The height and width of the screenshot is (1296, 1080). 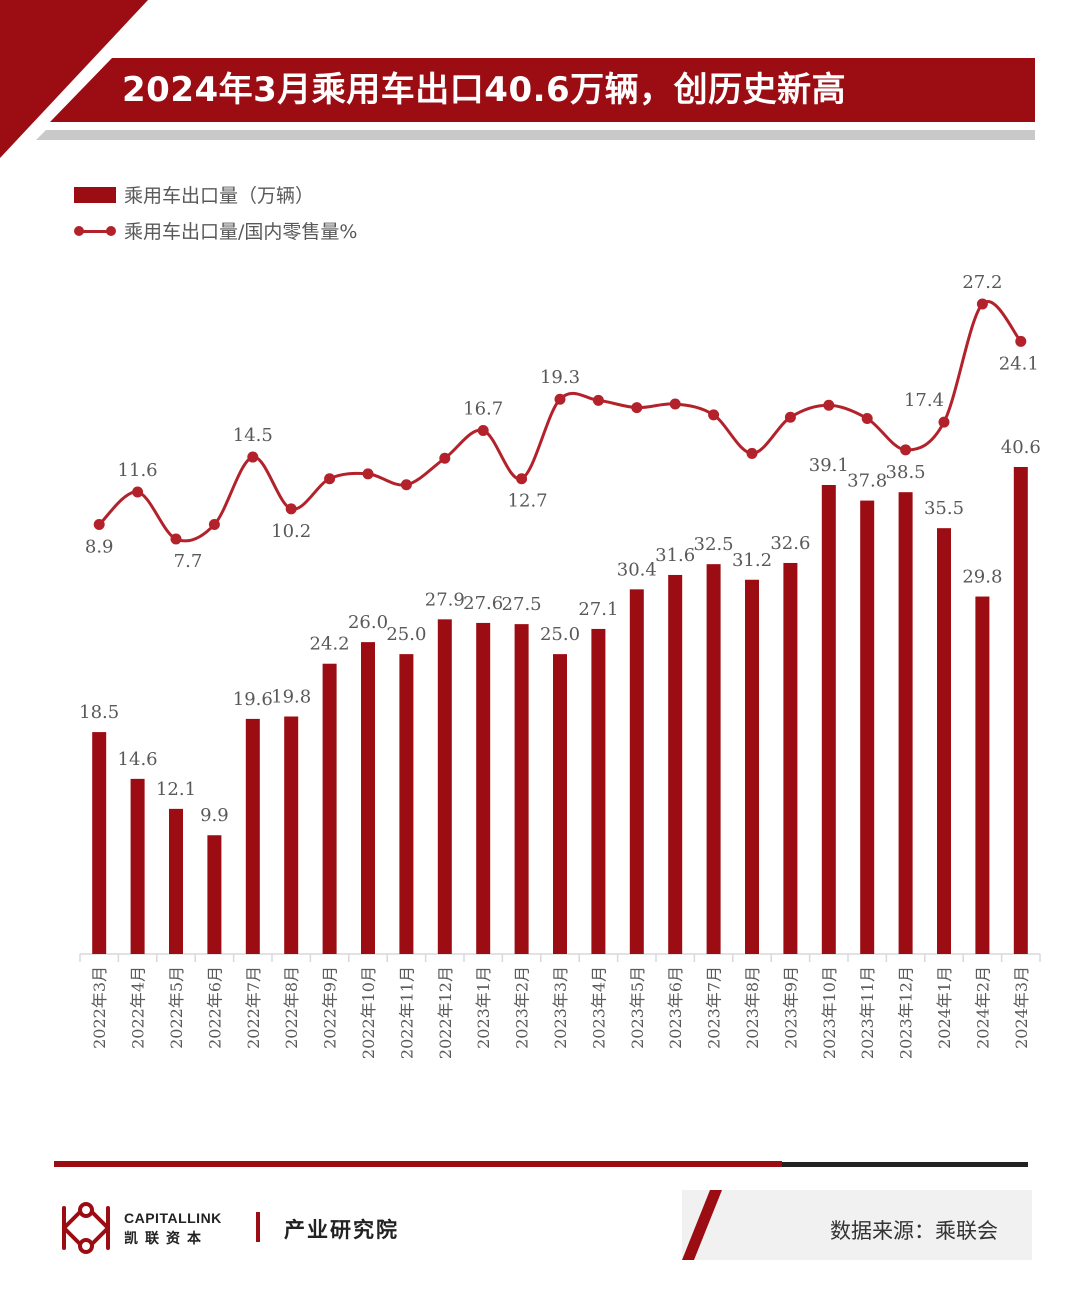 I want to click on bar-value-label: 26.0, so click(x=368, y=622).